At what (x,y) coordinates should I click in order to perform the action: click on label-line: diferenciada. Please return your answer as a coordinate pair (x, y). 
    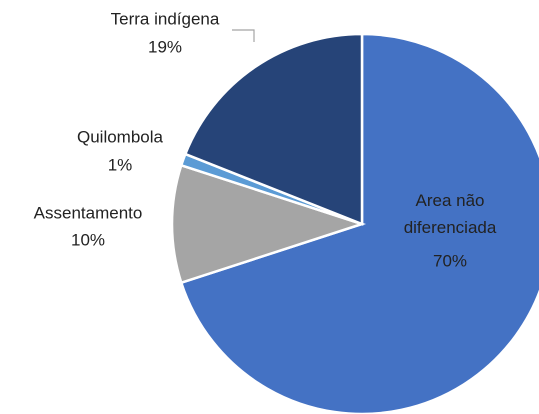
    Looking at the image, I should click on (450, 227).